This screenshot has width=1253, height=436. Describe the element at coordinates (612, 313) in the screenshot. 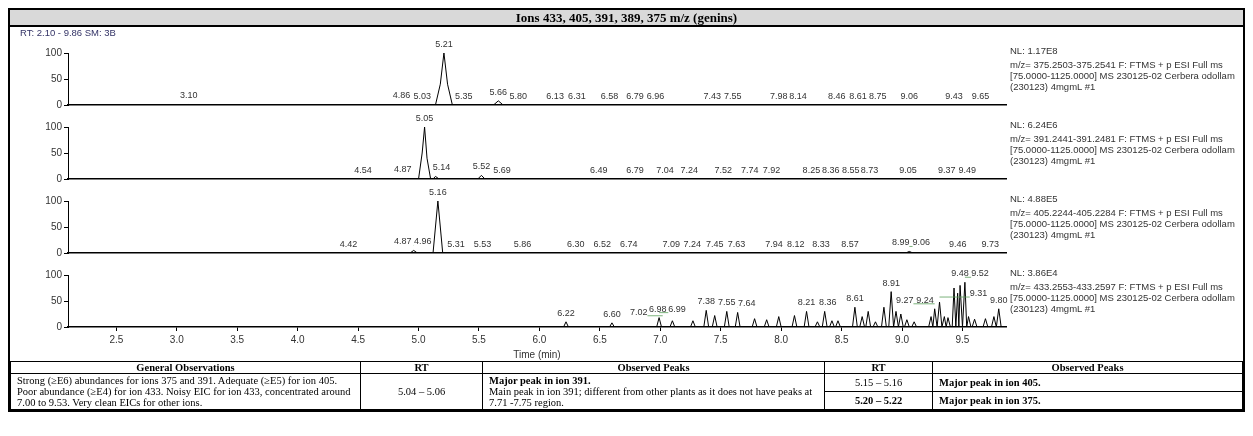

I see `annotation: 6.60` at that location.